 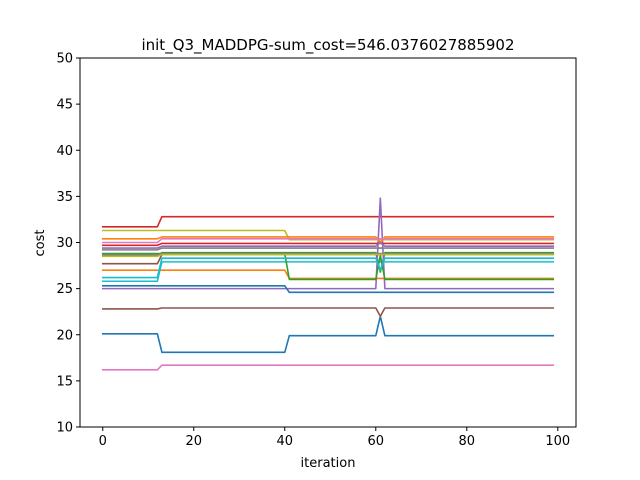 What do you see at coordinates (467, 441) in the screenshot?
I see `x-tick-label: 80` at bounding box center [467, 441].